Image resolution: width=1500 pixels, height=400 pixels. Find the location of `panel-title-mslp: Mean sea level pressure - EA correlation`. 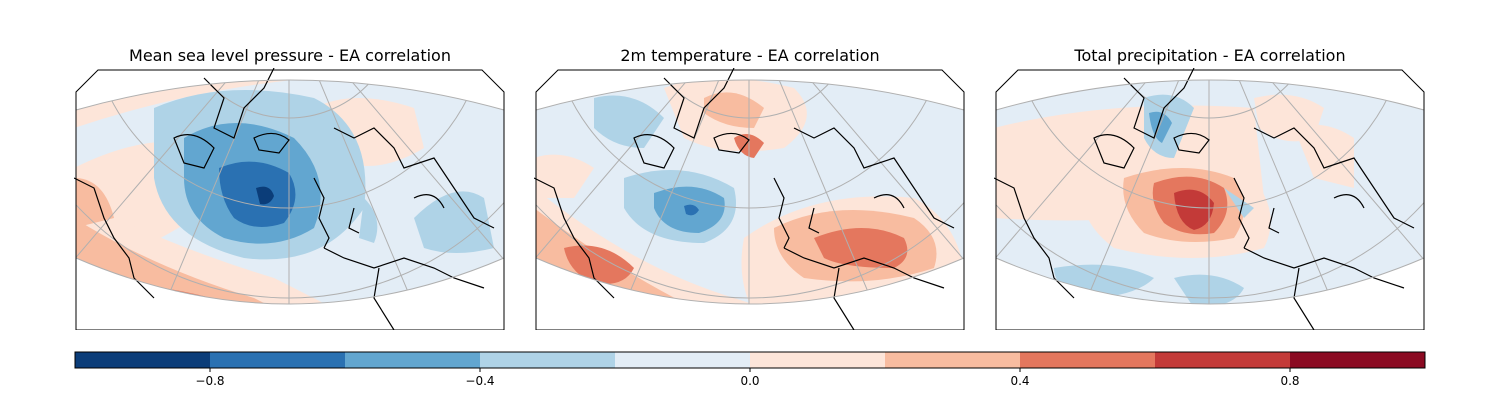

panel-title-mslp: Mean sea level pressure - EA correlation is located at coordinates (290, 55).